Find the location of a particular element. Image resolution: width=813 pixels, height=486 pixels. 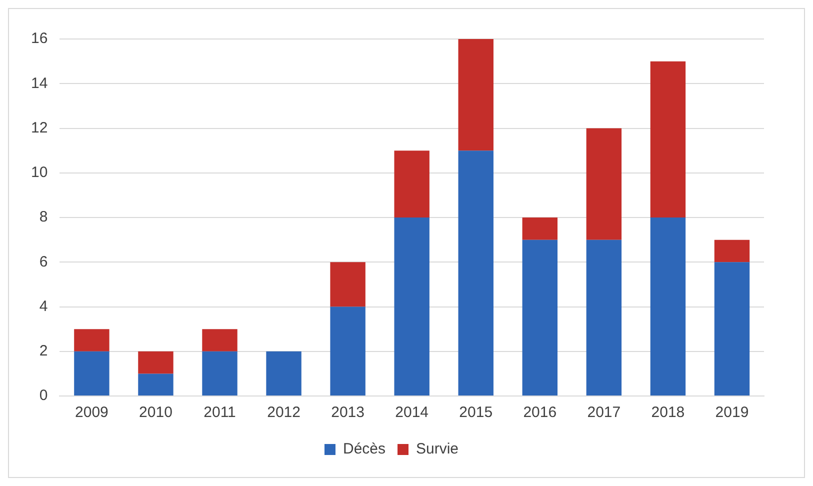

y-tick-label: 0 is located at coordinates (43, 395).